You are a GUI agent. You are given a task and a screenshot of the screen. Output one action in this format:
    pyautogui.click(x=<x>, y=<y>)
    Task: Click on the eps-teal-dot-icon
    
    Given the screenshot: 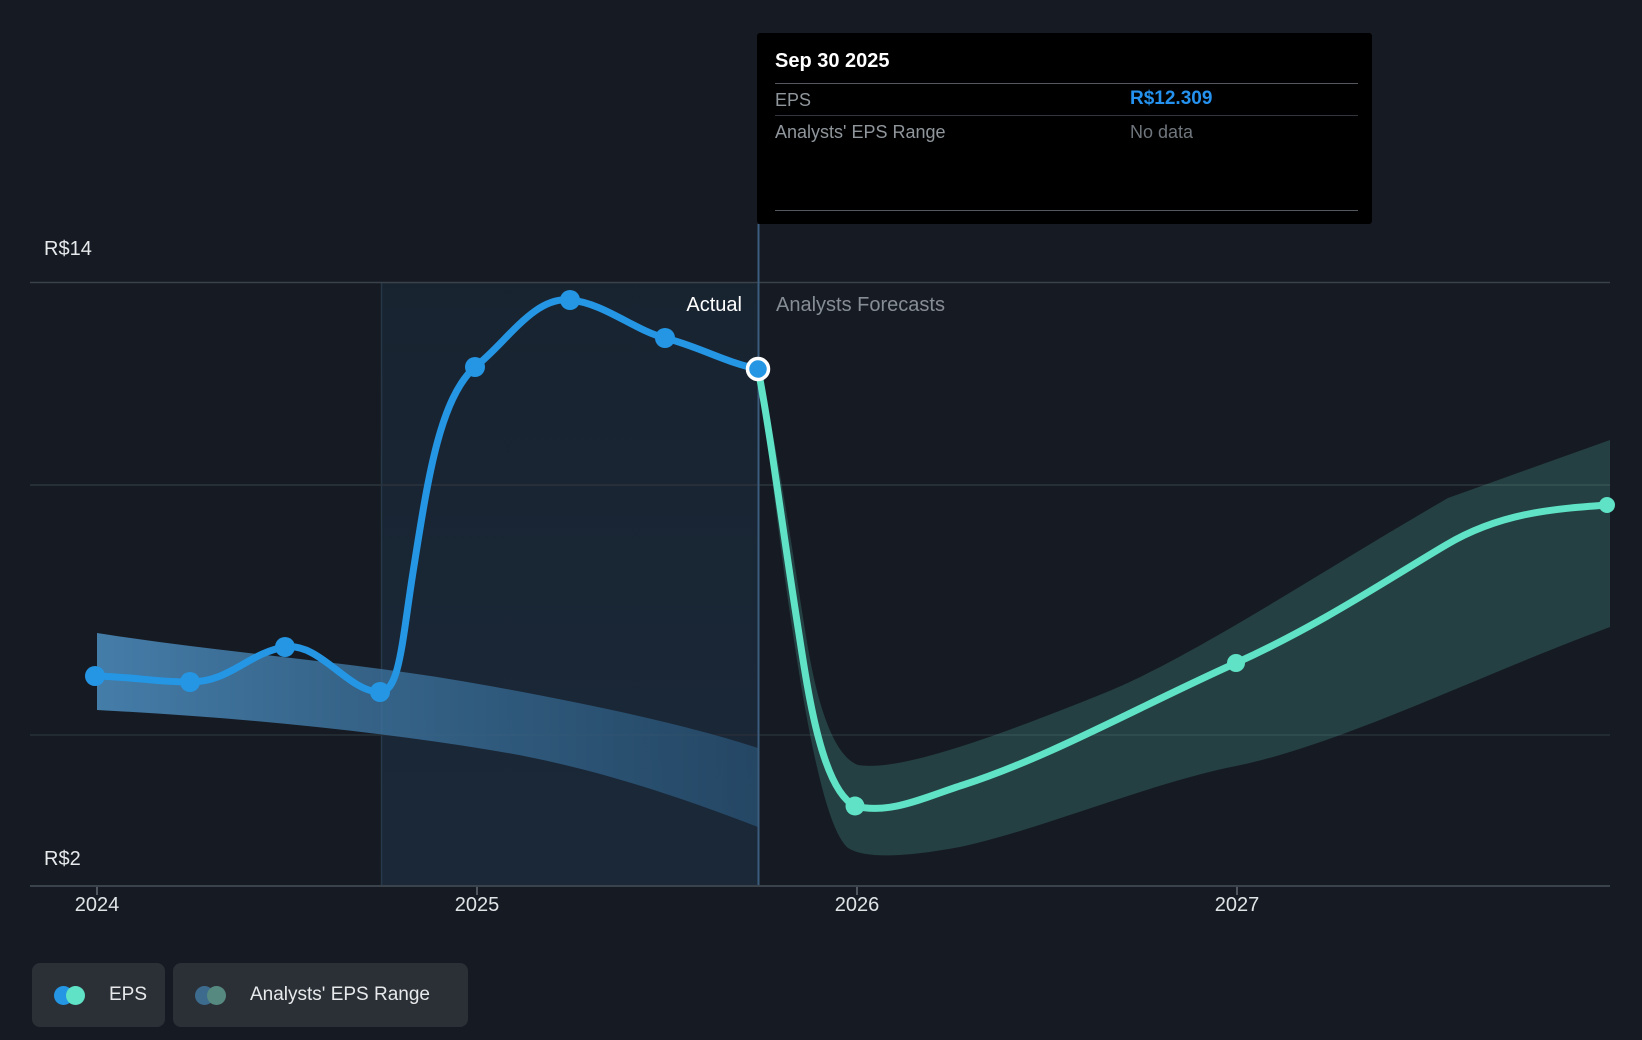 What is the action you would take?
    pyautogui.click(x=75, y=995)
    